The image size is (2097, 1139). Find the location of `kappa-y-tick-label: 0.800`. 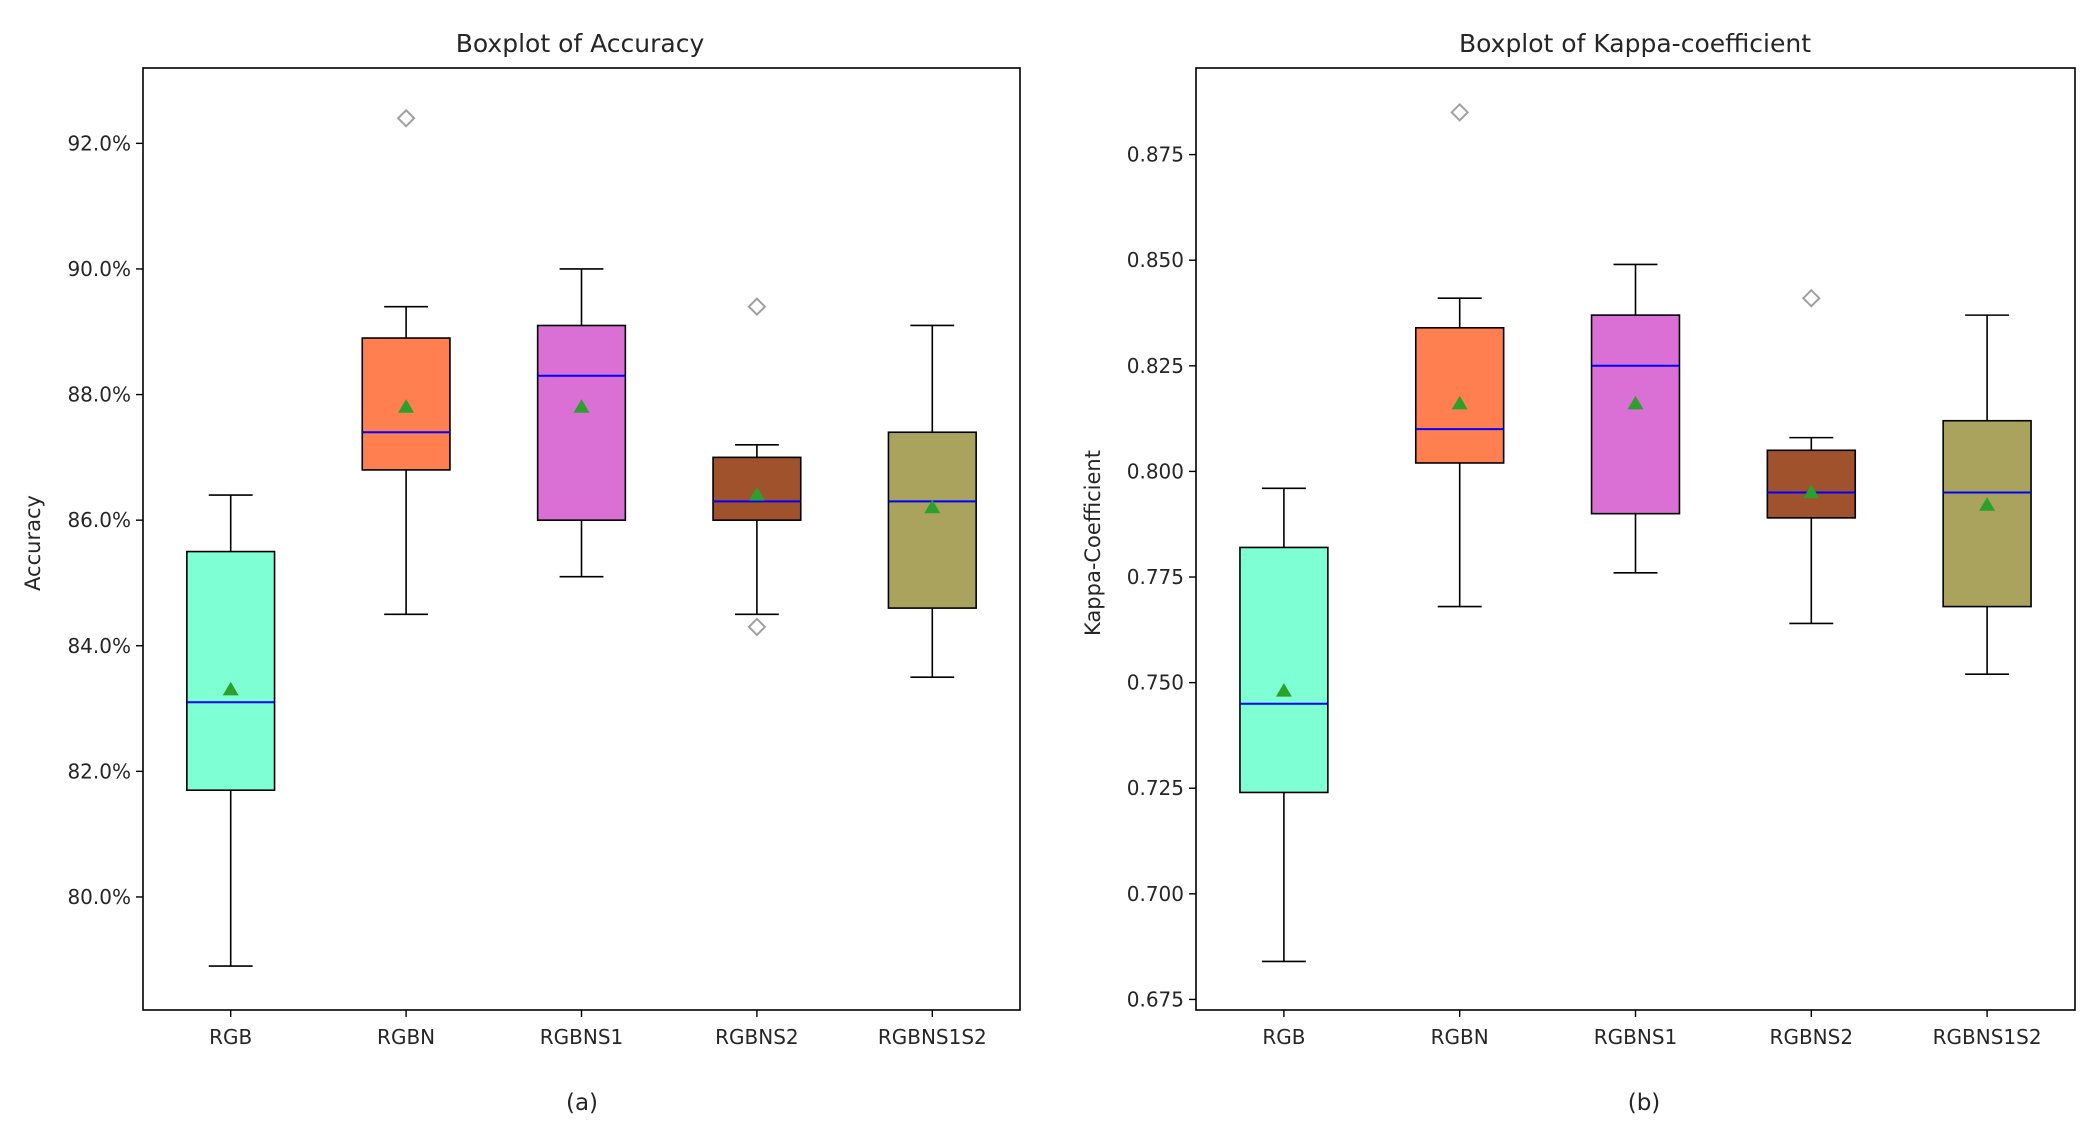

kappa-y-tick-label: 0.800 is located at coordinates (1155, 471).